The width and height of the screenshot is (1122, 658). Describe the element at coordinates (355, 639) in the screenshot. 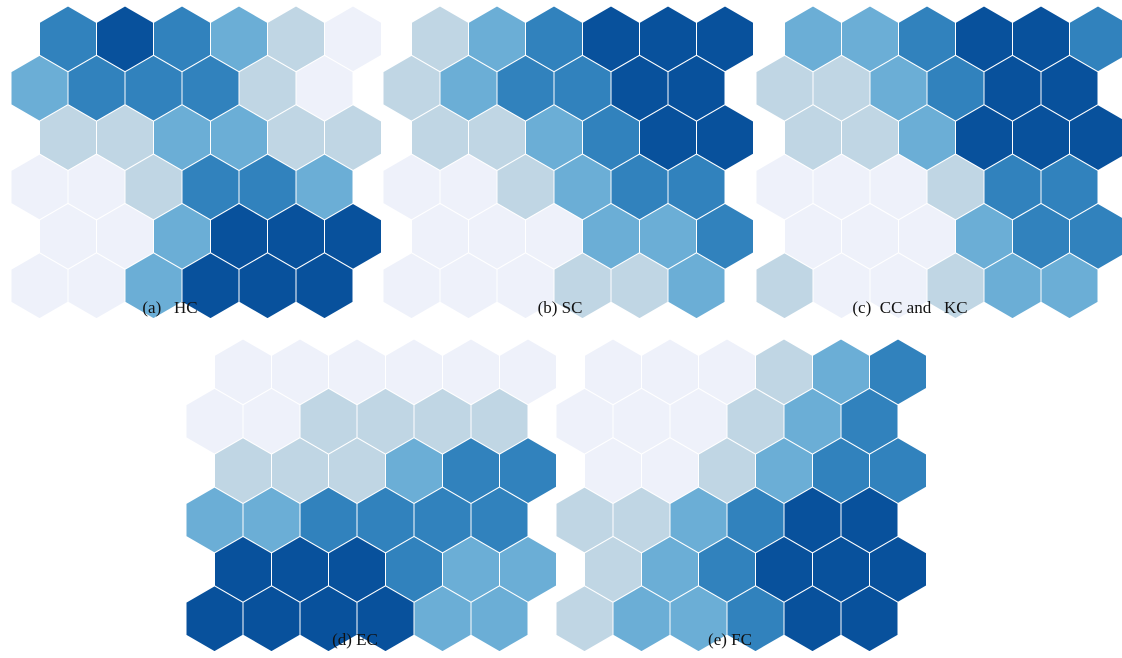

I see `caption-ec: (d) EC` at that location.